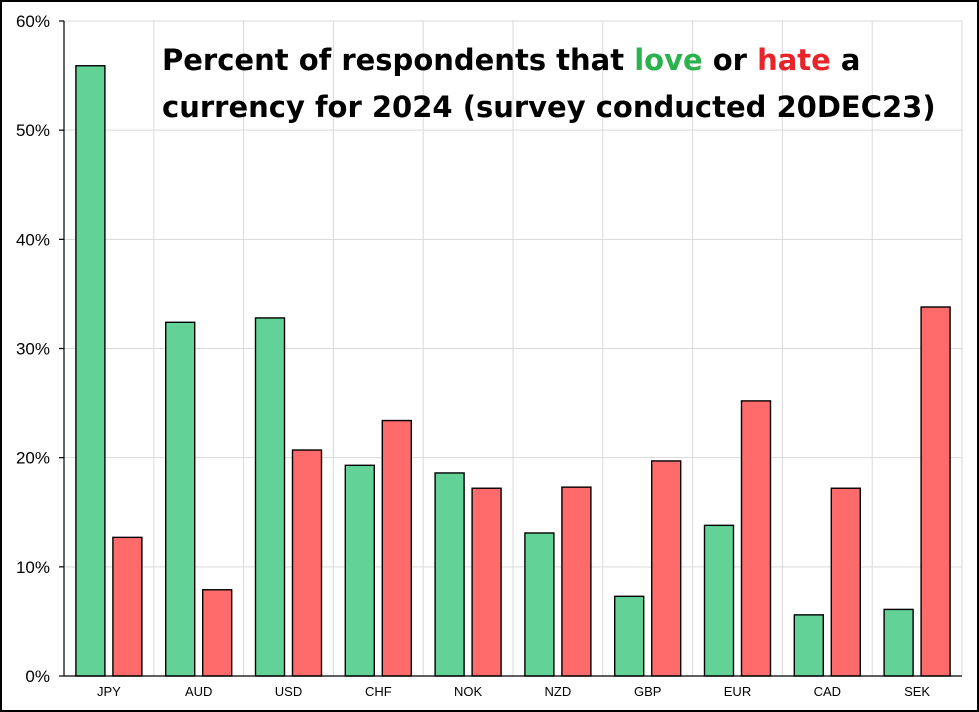 Image resolution: width=979 pixels, height=712 pixels. Describe the element at coordinates (666, 568) in the screenshot. I see `bar-hate-gbp` at that location.